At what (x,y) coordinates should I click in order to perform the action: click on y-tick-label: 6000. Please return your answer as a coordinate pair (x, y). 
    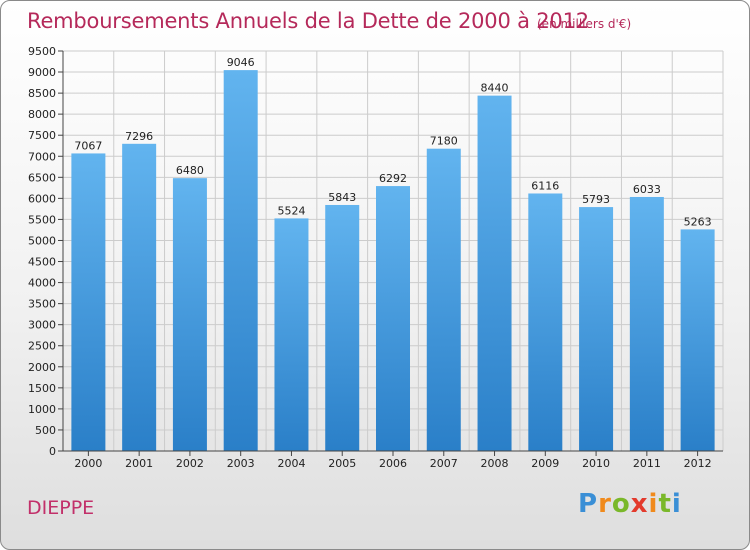
    Looking at the image, I should click on (42, 198).